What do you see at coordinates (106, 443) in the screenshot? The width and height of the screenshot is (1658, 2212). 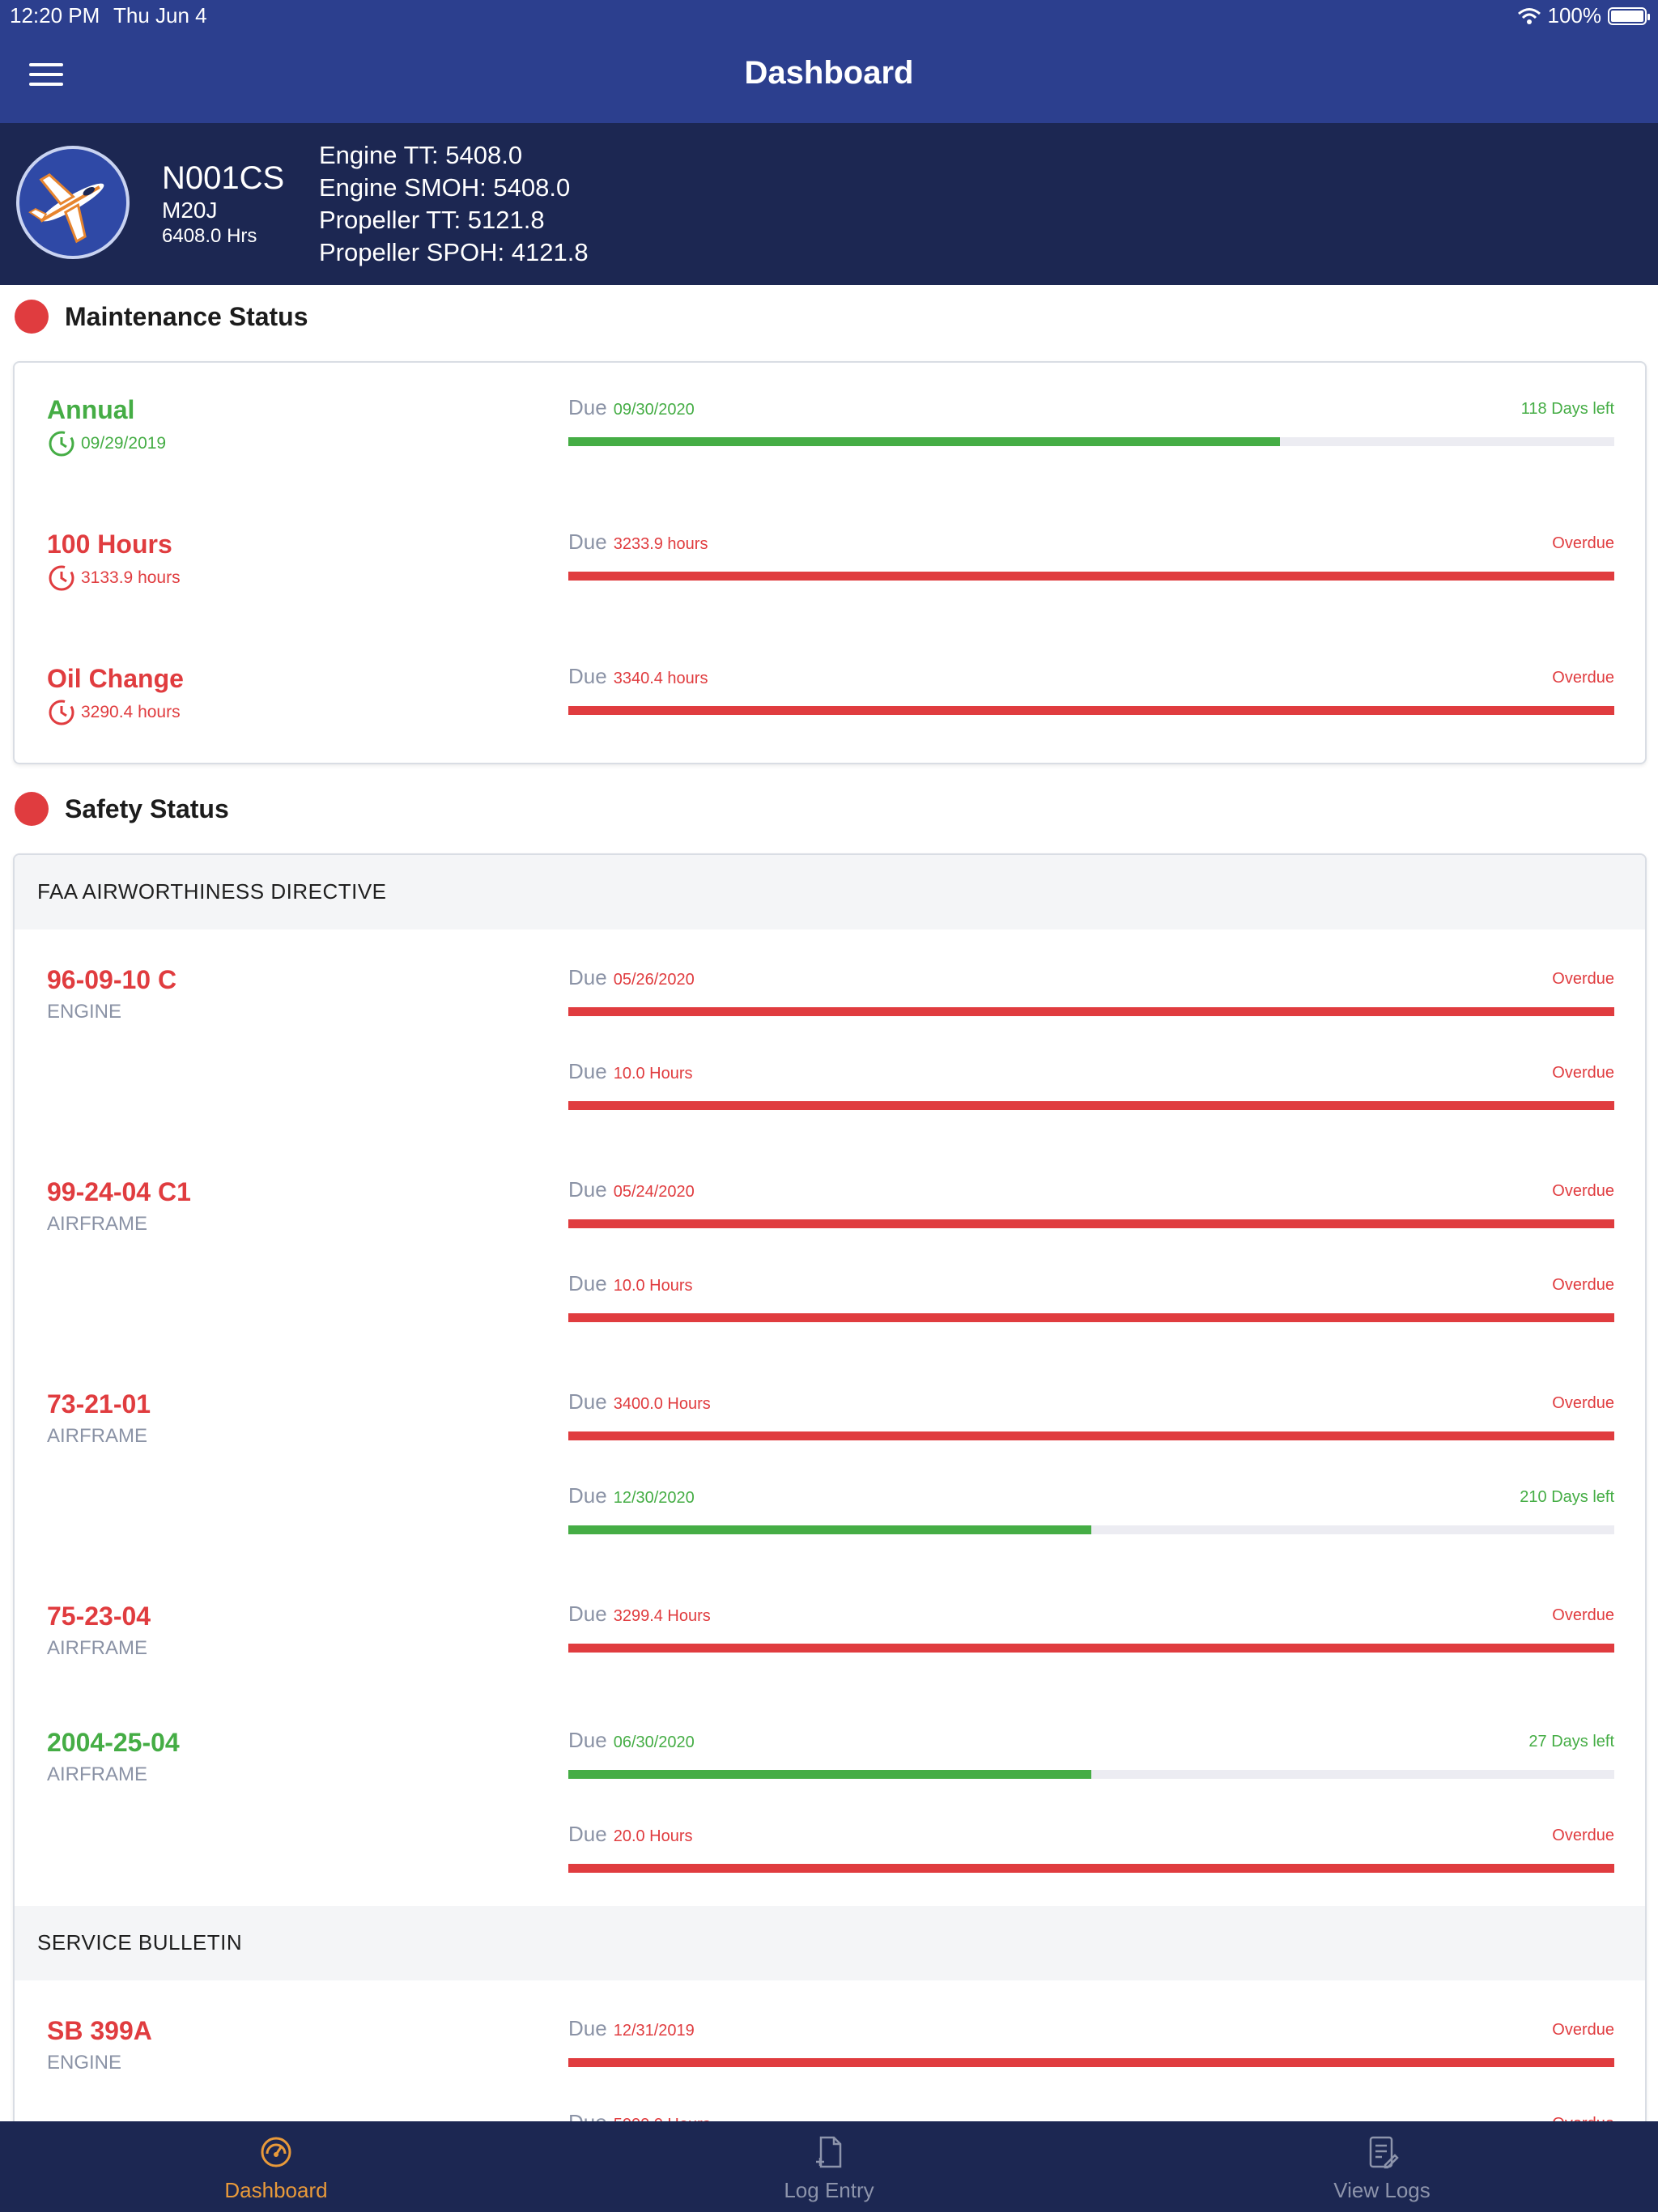 I see `item-last-done: 09/29/2019` at bounding box center [106, 443].